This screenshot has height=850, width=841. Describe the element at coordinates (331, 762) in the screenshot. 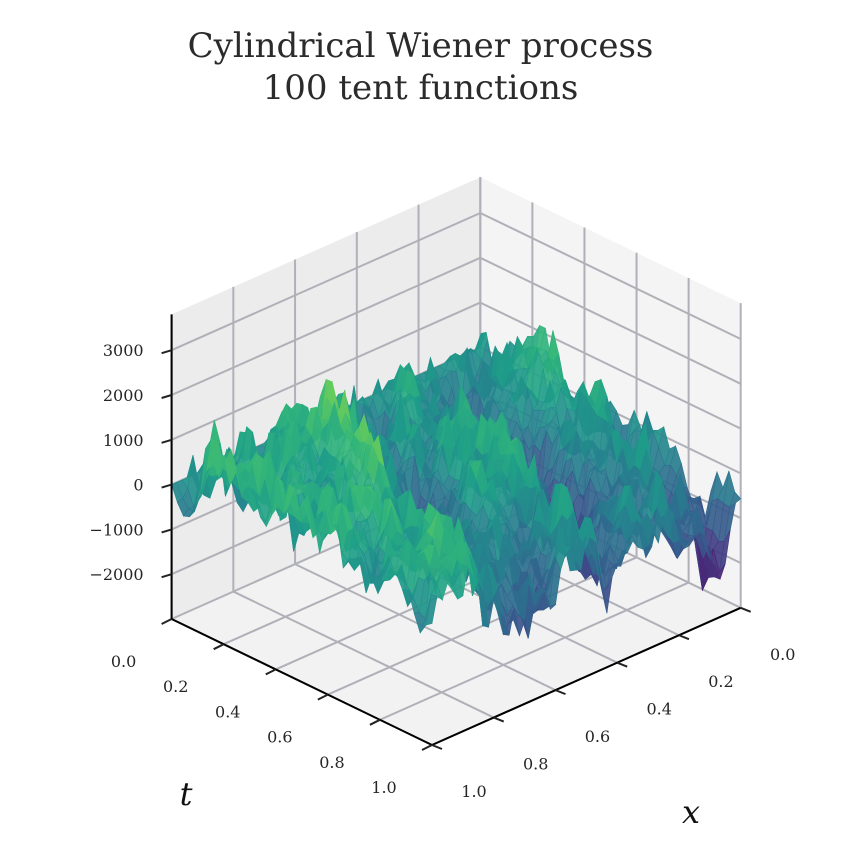

I see `t-tick-label: 0.8` at that location.